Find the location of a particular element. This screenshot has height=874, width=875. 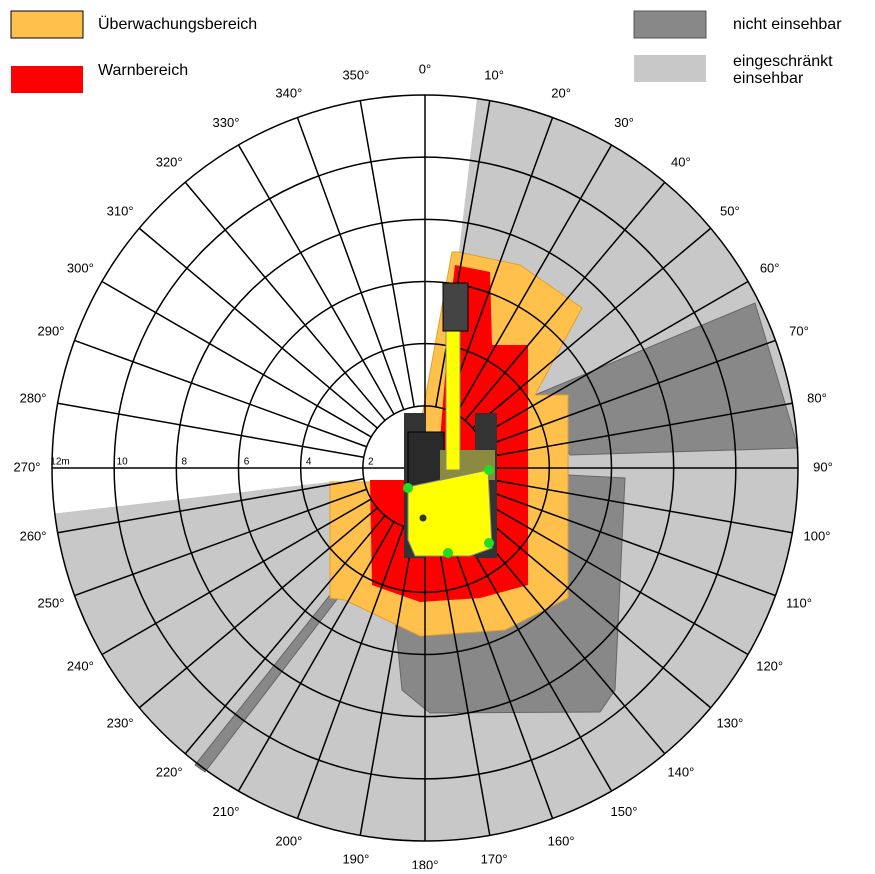

legend-label: einsehbar is located at coordinates (768, 78).